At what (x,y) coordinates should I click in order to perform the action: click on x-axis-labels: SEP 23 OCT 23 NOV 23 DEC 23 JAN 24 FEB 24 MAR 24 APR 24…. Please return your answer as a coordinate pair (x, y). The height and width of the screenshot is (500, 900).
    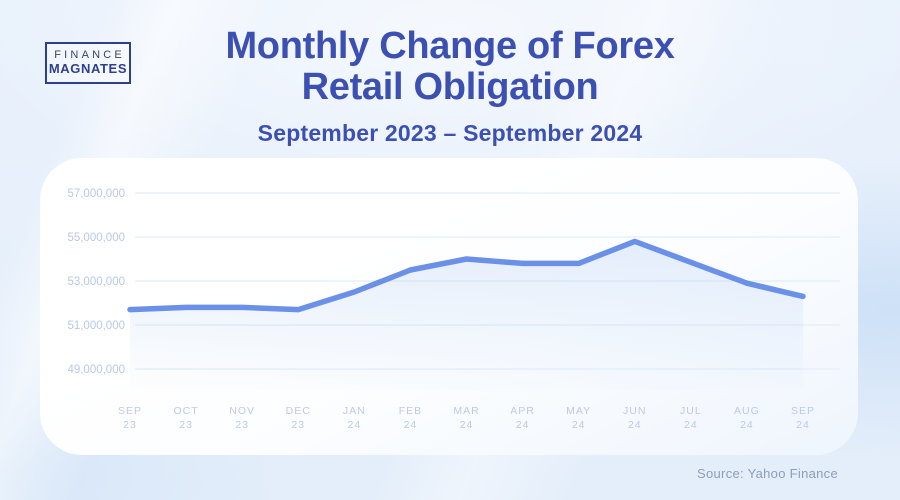
    Looking at the image, I should click on (466, 418).